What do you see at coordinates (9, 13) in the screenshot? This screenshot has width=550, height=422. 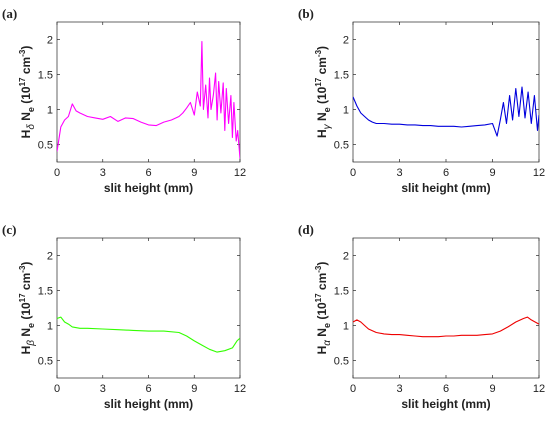 I see `panel-label: (a)` at bounding box center [9, 13].